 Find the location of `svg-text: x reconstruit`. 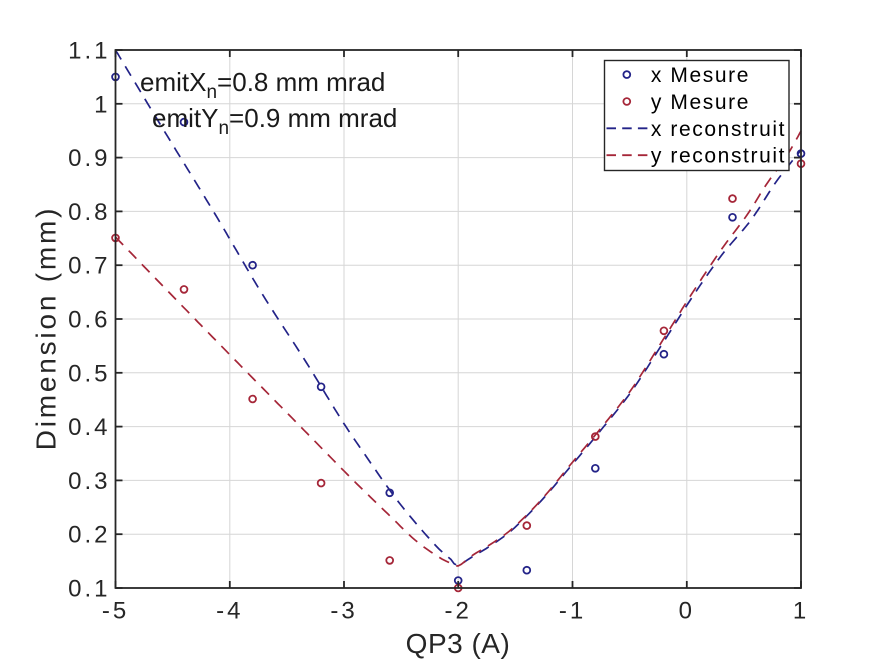

svg-text: x reconstruit is located at coordinates (718, 129).